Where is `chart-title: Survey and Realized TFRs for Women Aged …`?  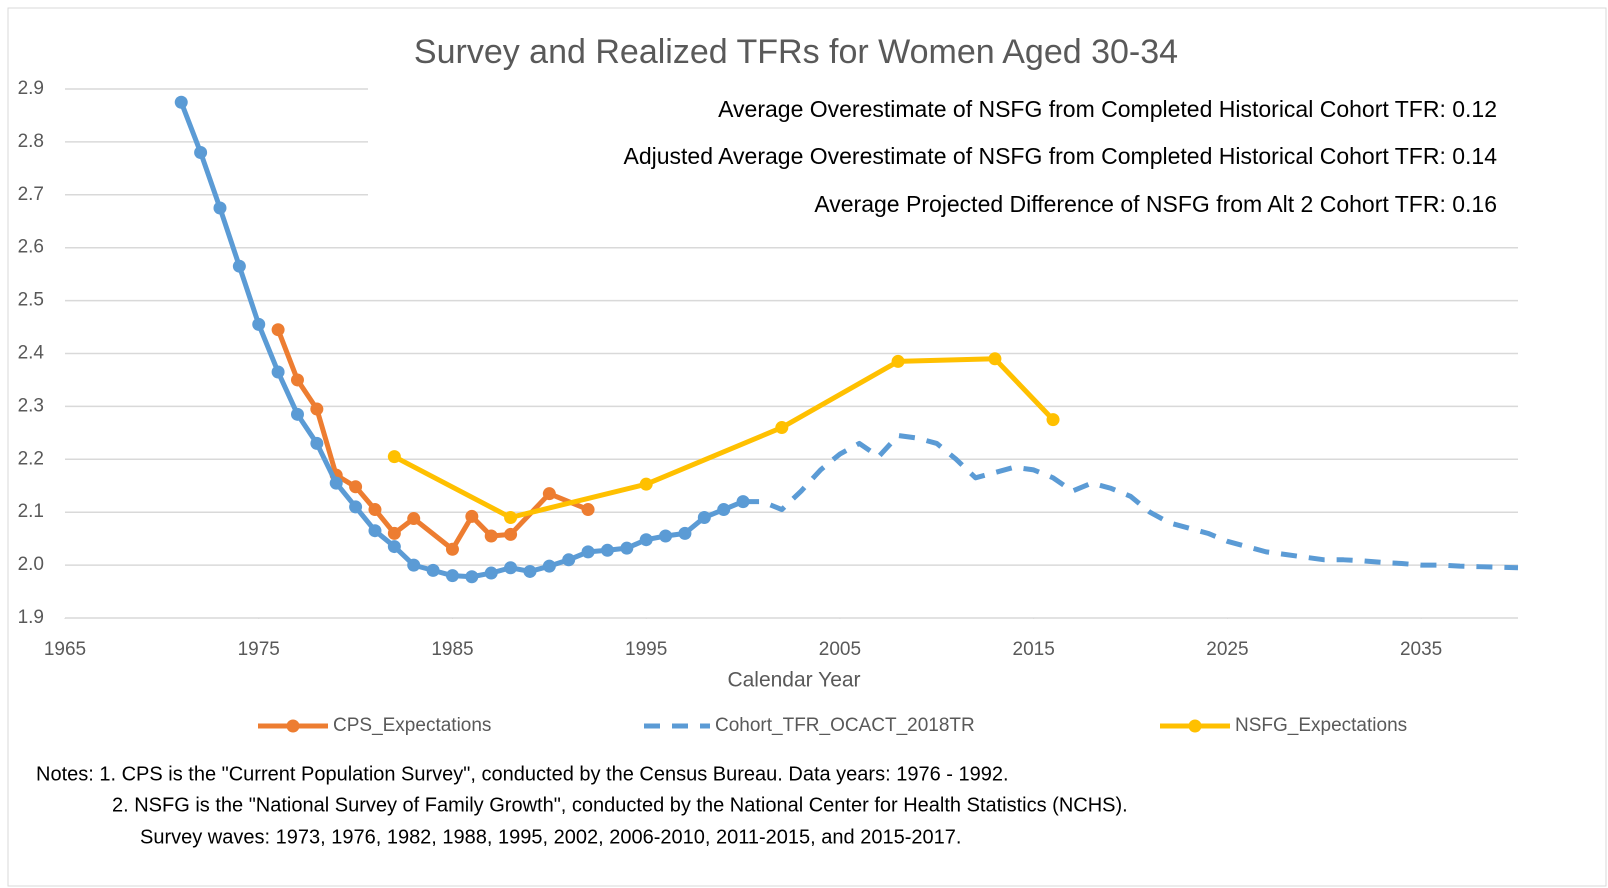 chart-title: Survey and Realized TFRs for Women Aged … is located at coordinates (796, 52).